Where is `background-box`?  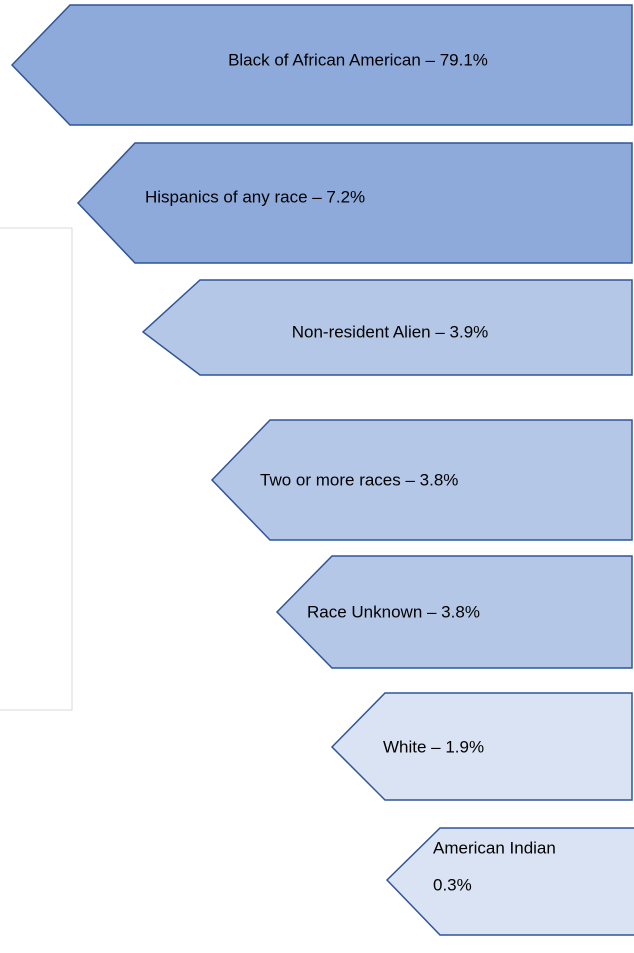
background-box is located at coordinates (36, 469).